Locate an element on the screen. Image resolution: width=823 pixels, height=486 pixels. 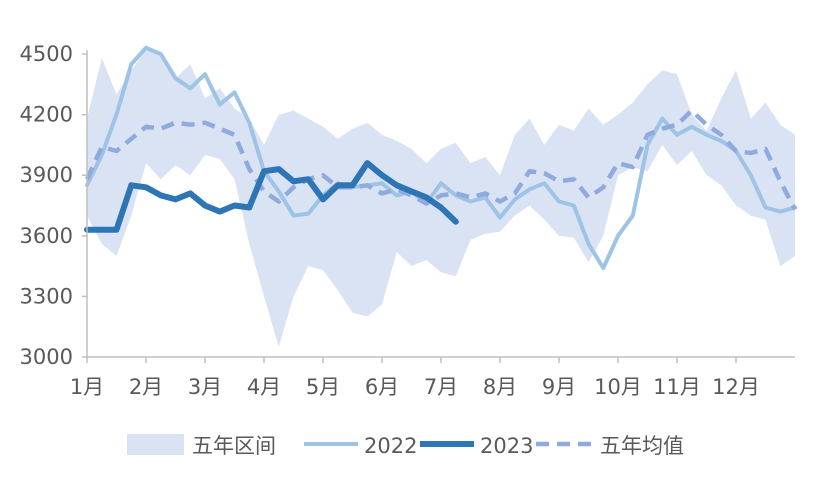
x-tick-label: 3月 is located at coordinates (205, 387).